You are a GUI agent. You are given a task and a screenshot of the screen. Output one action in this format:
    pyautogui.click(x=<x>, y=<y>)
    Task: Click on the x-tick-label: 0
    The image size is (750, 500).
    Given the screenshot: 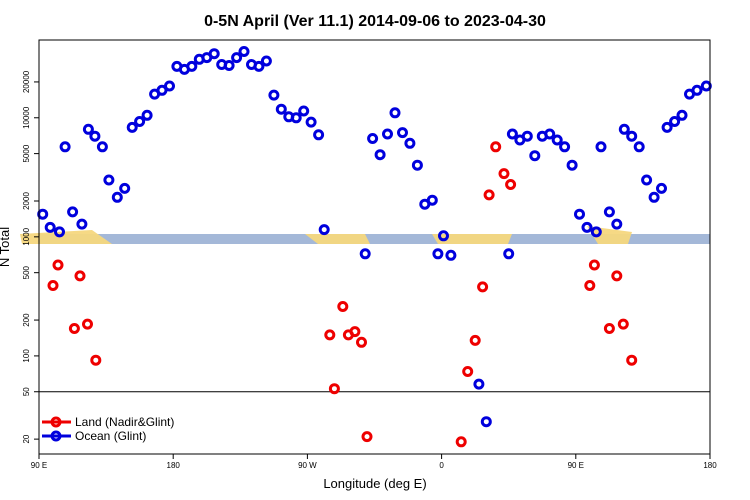 What is the action you would take?
    pyautogui.click(x=441, y=465)
    